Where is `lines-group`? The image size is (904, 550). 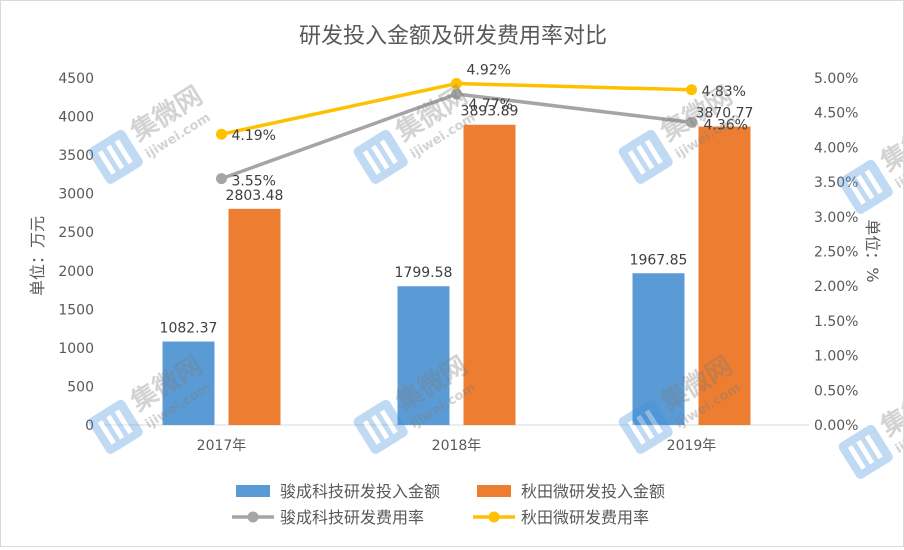
lines-group is located at coordinates (456, 131).